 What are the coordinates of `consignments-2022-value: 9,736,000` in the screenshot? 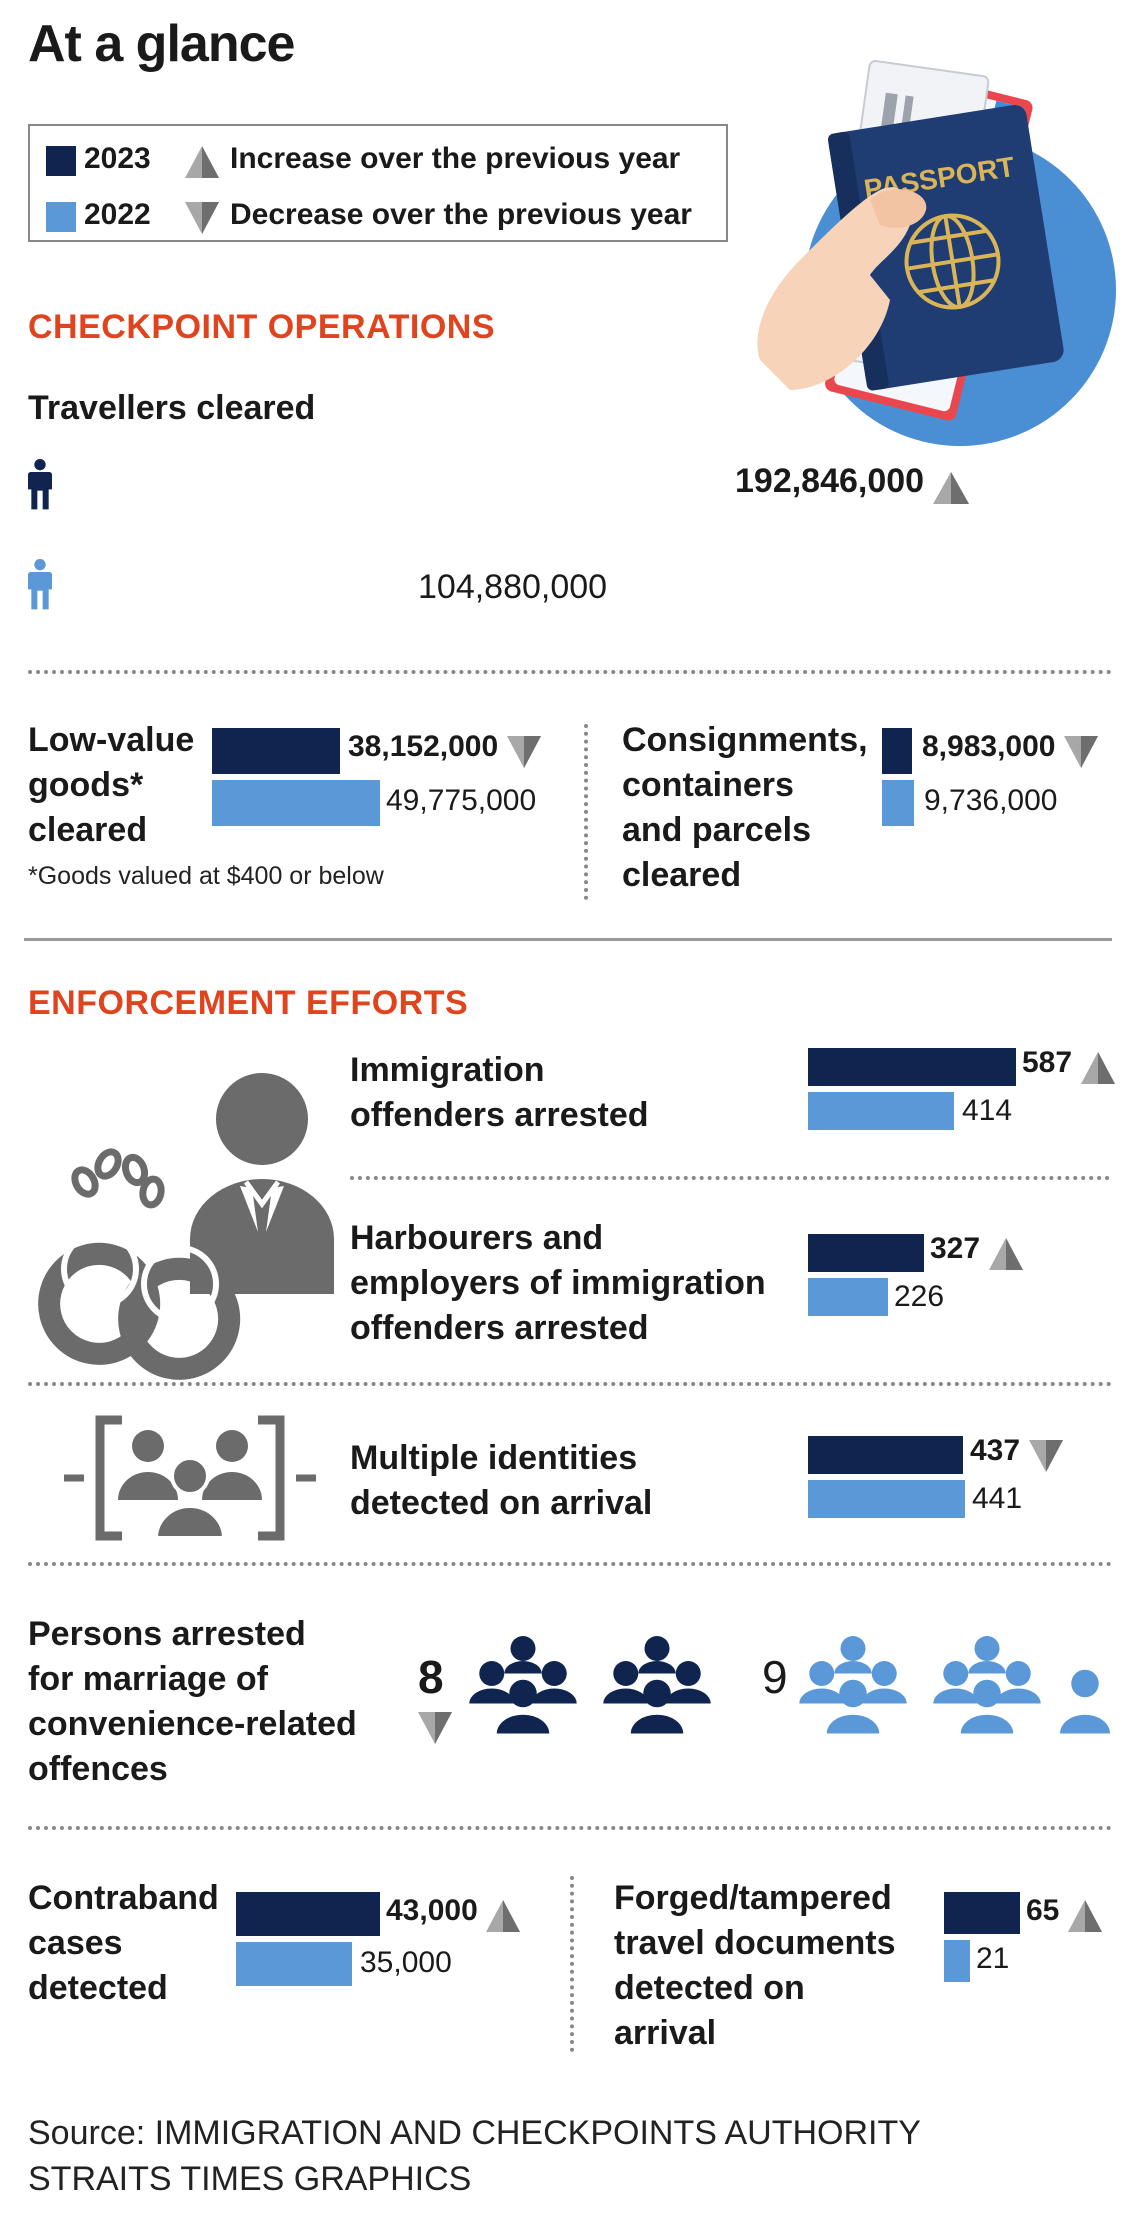 It's located at (991, 800).